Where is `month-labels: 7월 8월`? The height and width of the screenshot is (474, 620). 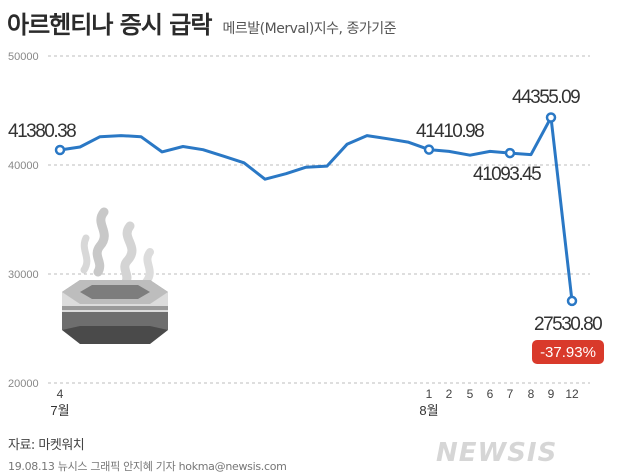
month-labels: 7월 8월 is located at coordinates (244, 410).